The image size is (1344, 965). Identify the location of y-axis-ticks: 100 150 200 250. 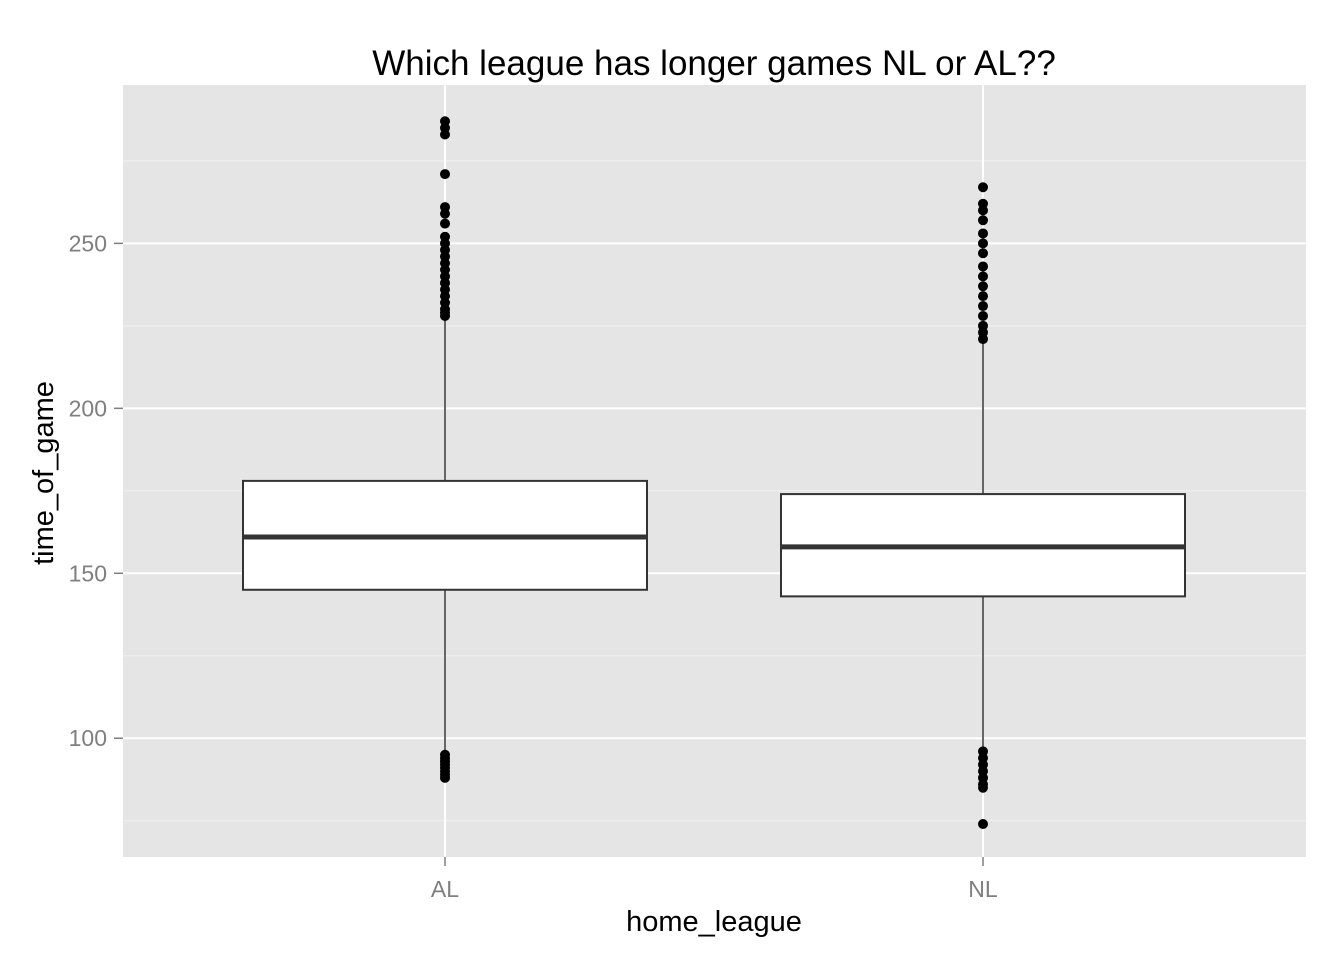
(96, 490).